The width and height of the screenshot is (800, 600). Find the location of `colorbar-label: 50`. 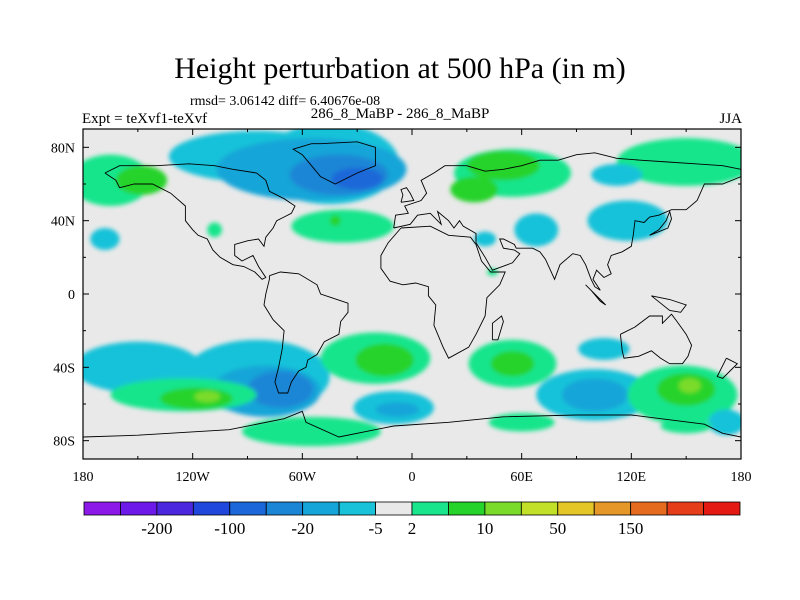

colorbar-label: 50 is located at coordinates (557, 528).